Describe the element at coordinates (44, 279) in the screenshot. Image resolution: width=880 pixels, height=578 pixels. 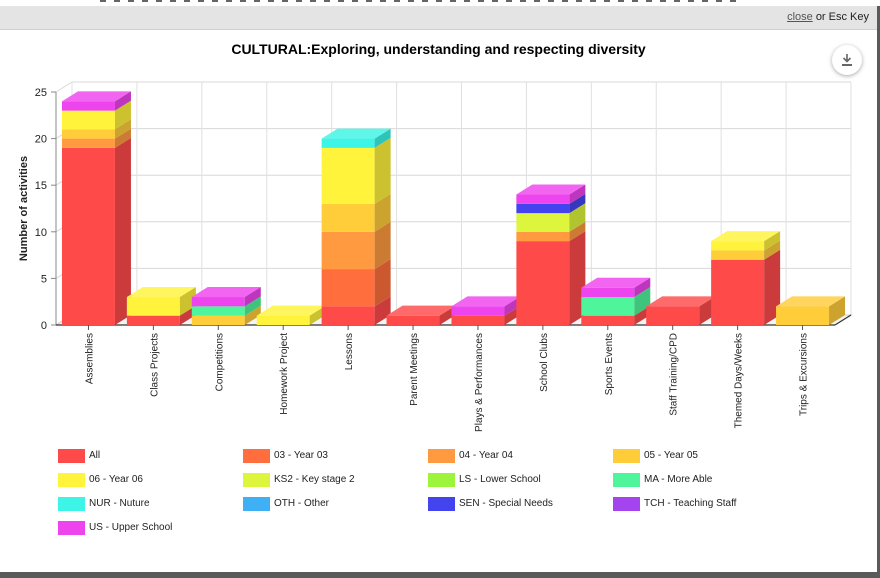
I see `y-tick-label: 5` at that location.